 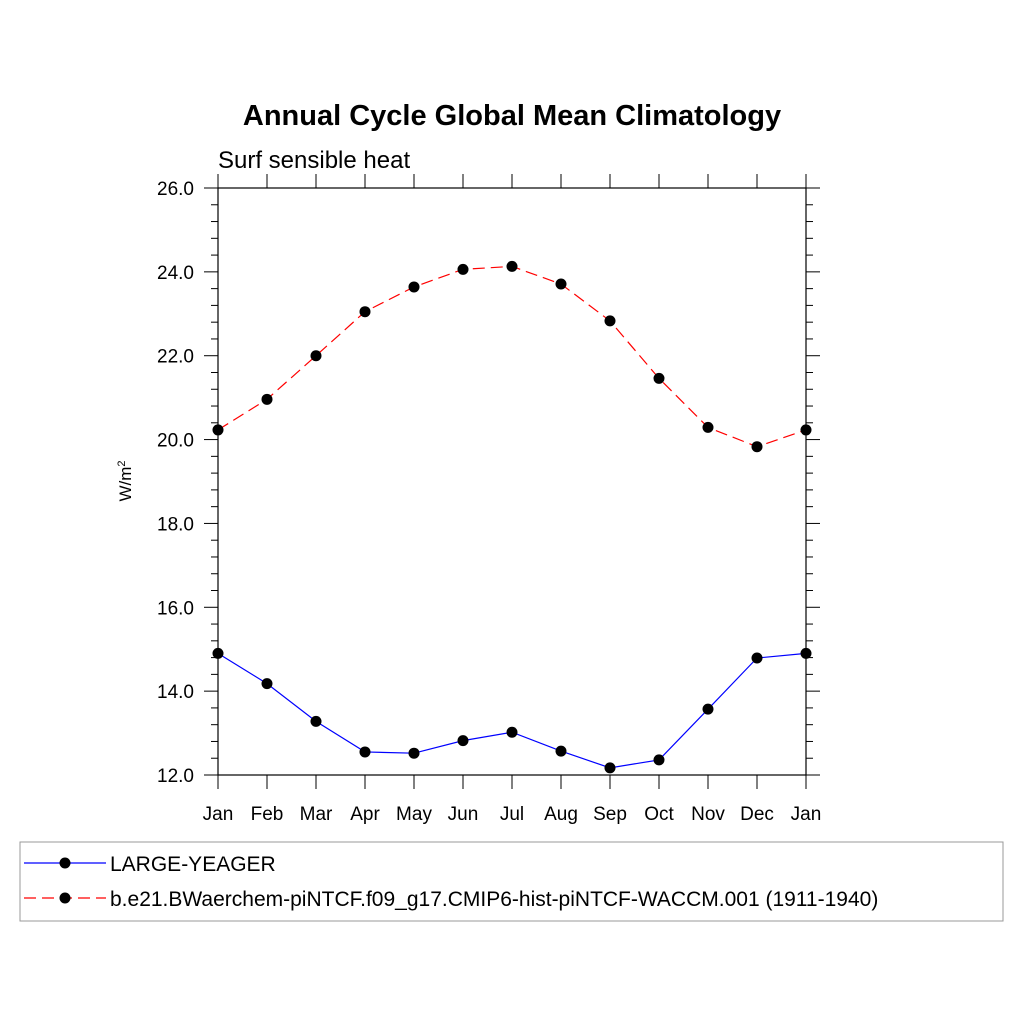 I want to click on x-tick-label: Jul, so click(x=512, y=814).